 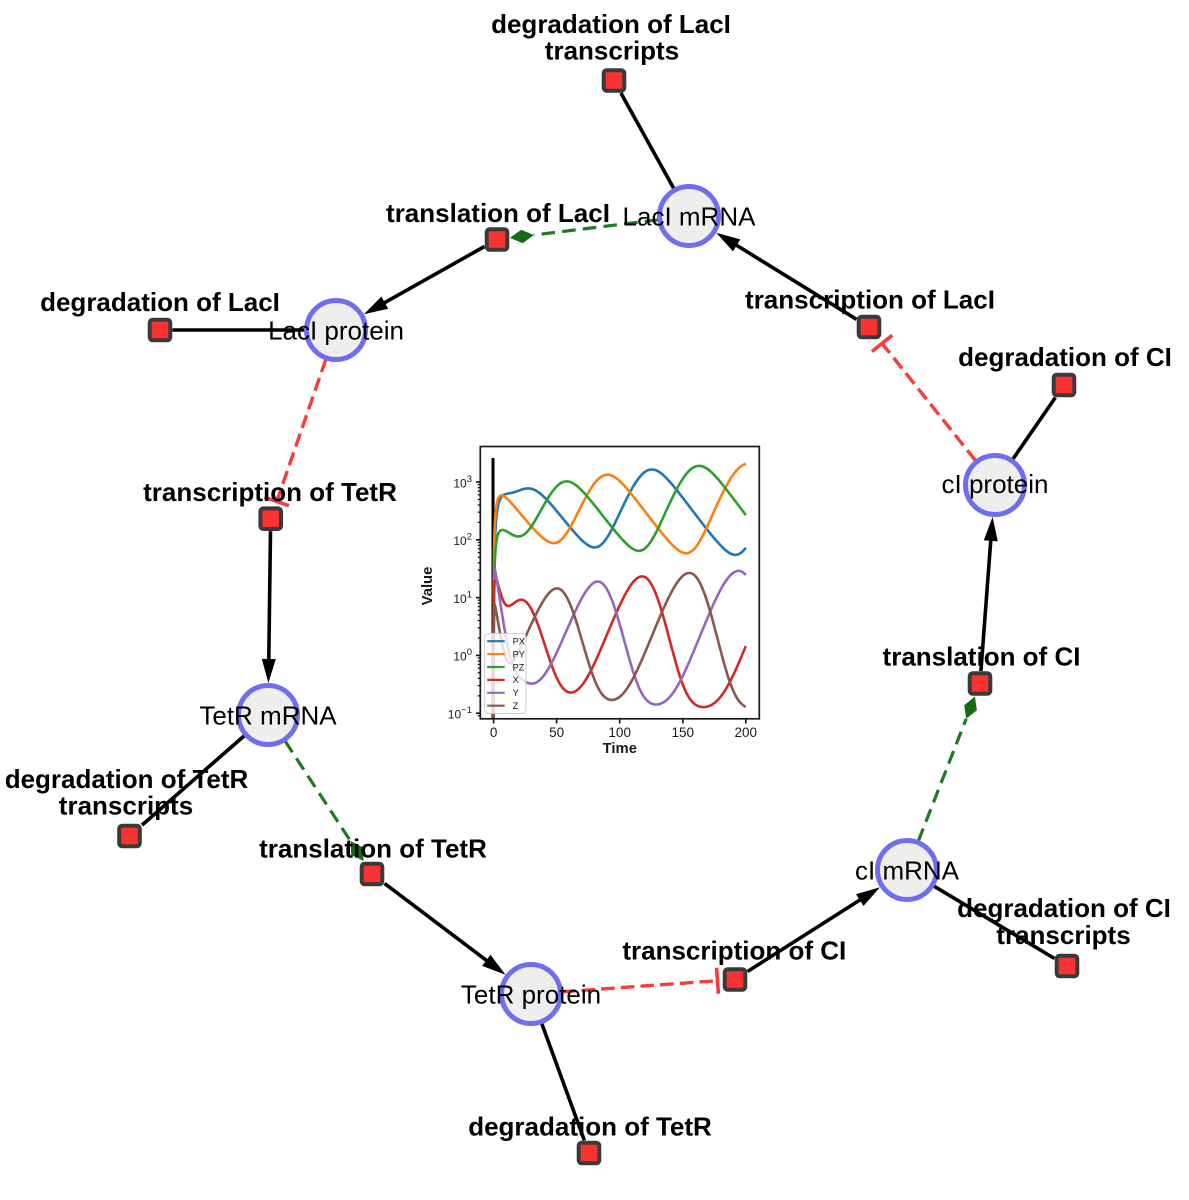 I want to click on svg-text: translation of LacI, so click(x=498, y=213).